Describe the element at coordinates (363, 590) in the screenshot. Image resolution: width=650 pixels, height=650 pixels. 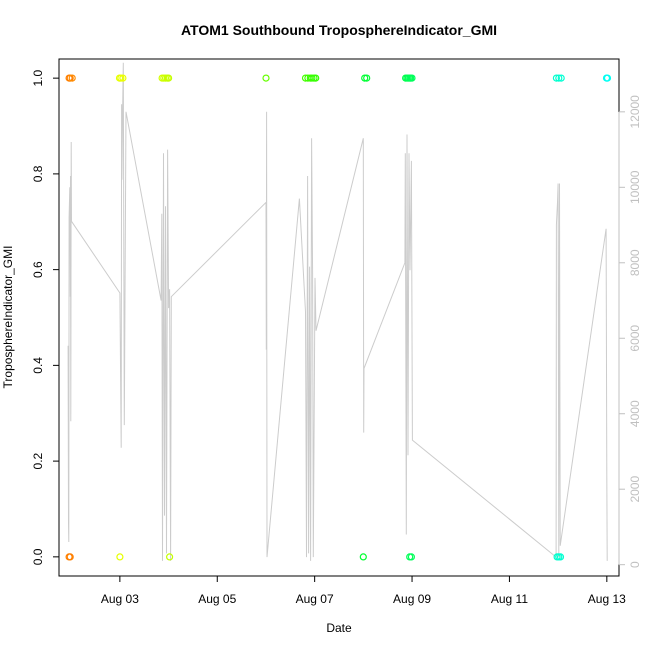
I see `x-axis: Aug 03 Aug 05 Aug 07 Aug 09 Aug 11 Aug 13` at that location.